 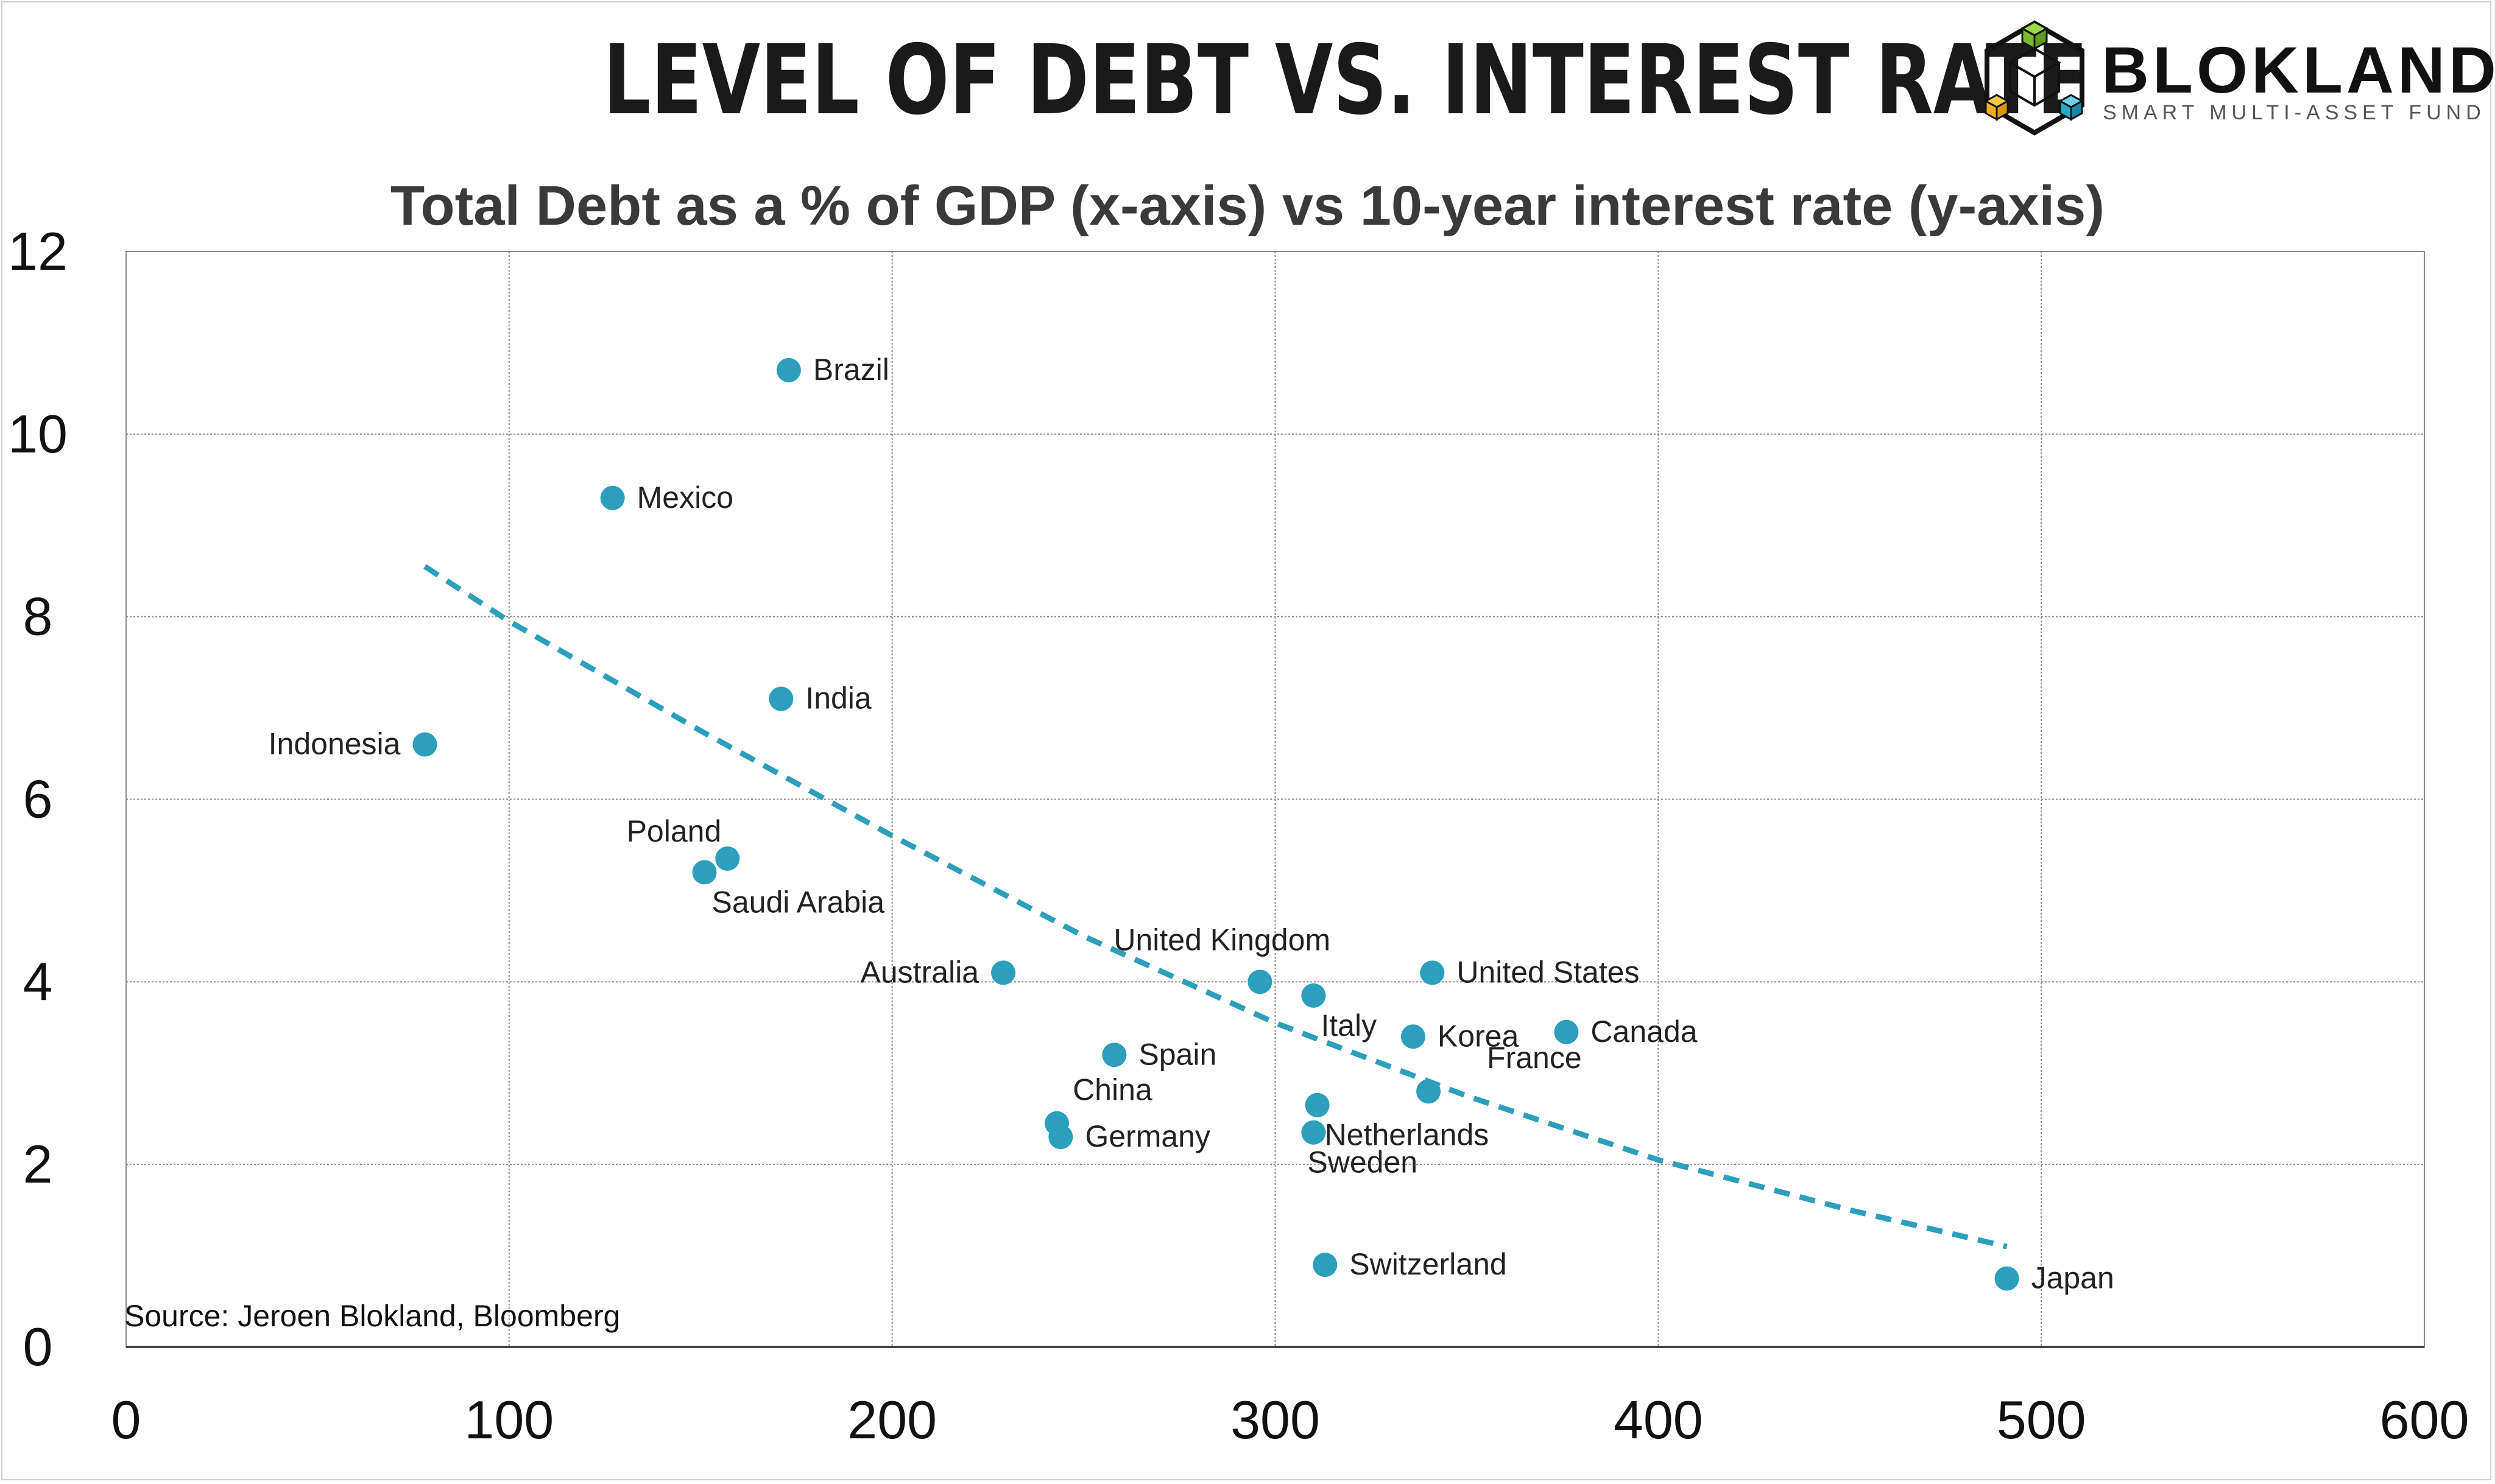 What do you see at coordinates (920, 972) in the screenshot?
I see `point-label: Australia` at bounding box center [920, 972].